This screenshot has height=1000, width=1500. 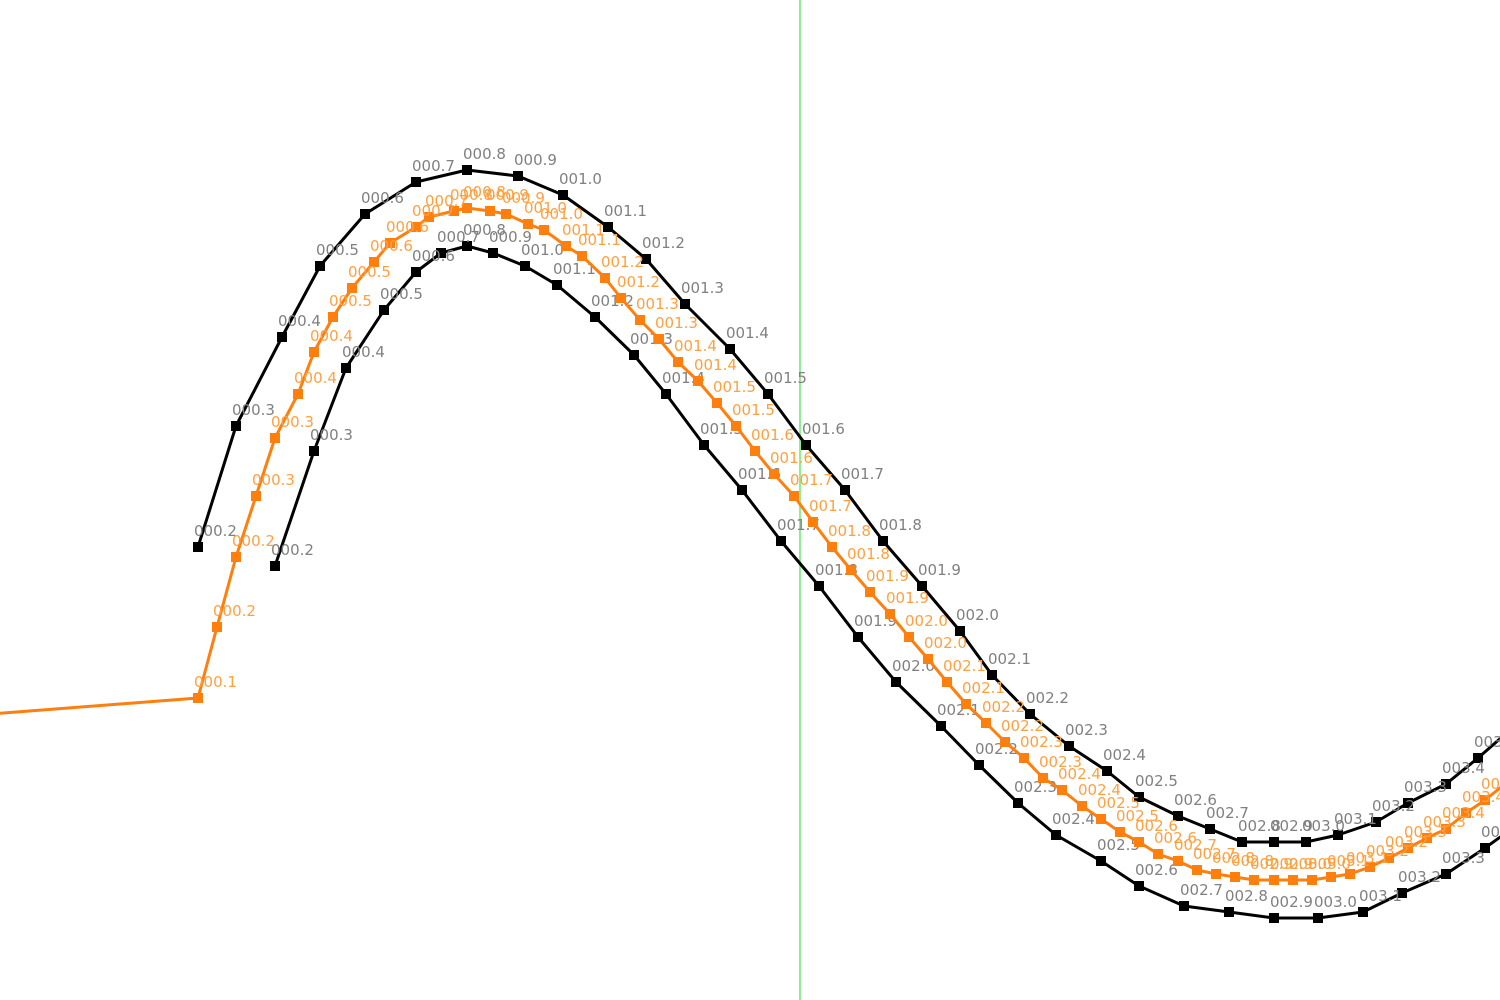 I want to click on data-point-label: 001.6, so click(x=791, y=458).